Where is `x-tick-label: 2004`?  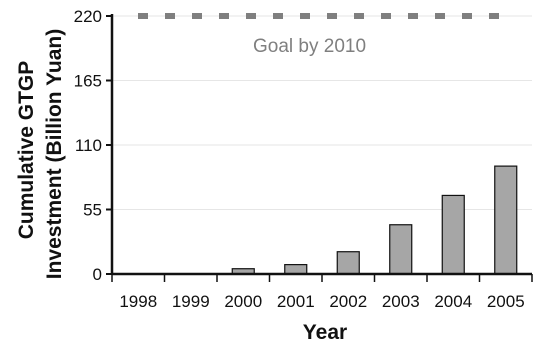 x-tick-label: 2004 is located at coordinates (453, 301).